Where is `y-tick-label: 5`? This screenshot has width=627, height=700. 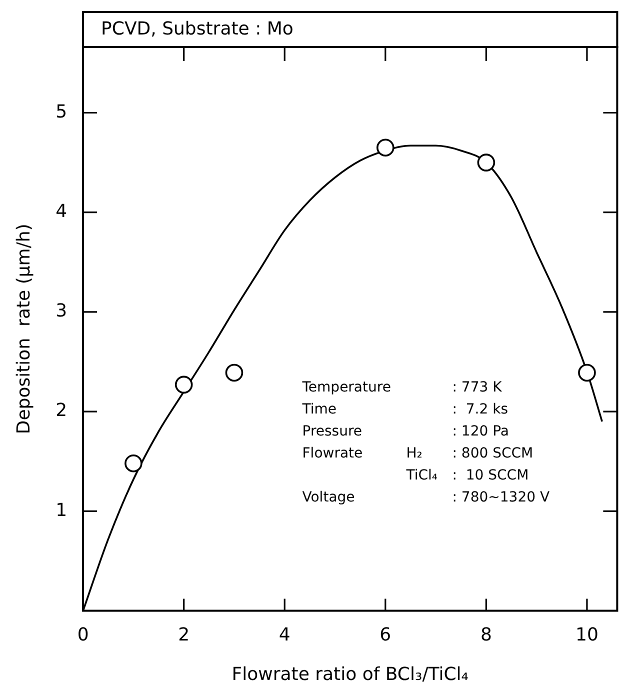
y-tick-label: 5 is located at coordinates (62, 111).